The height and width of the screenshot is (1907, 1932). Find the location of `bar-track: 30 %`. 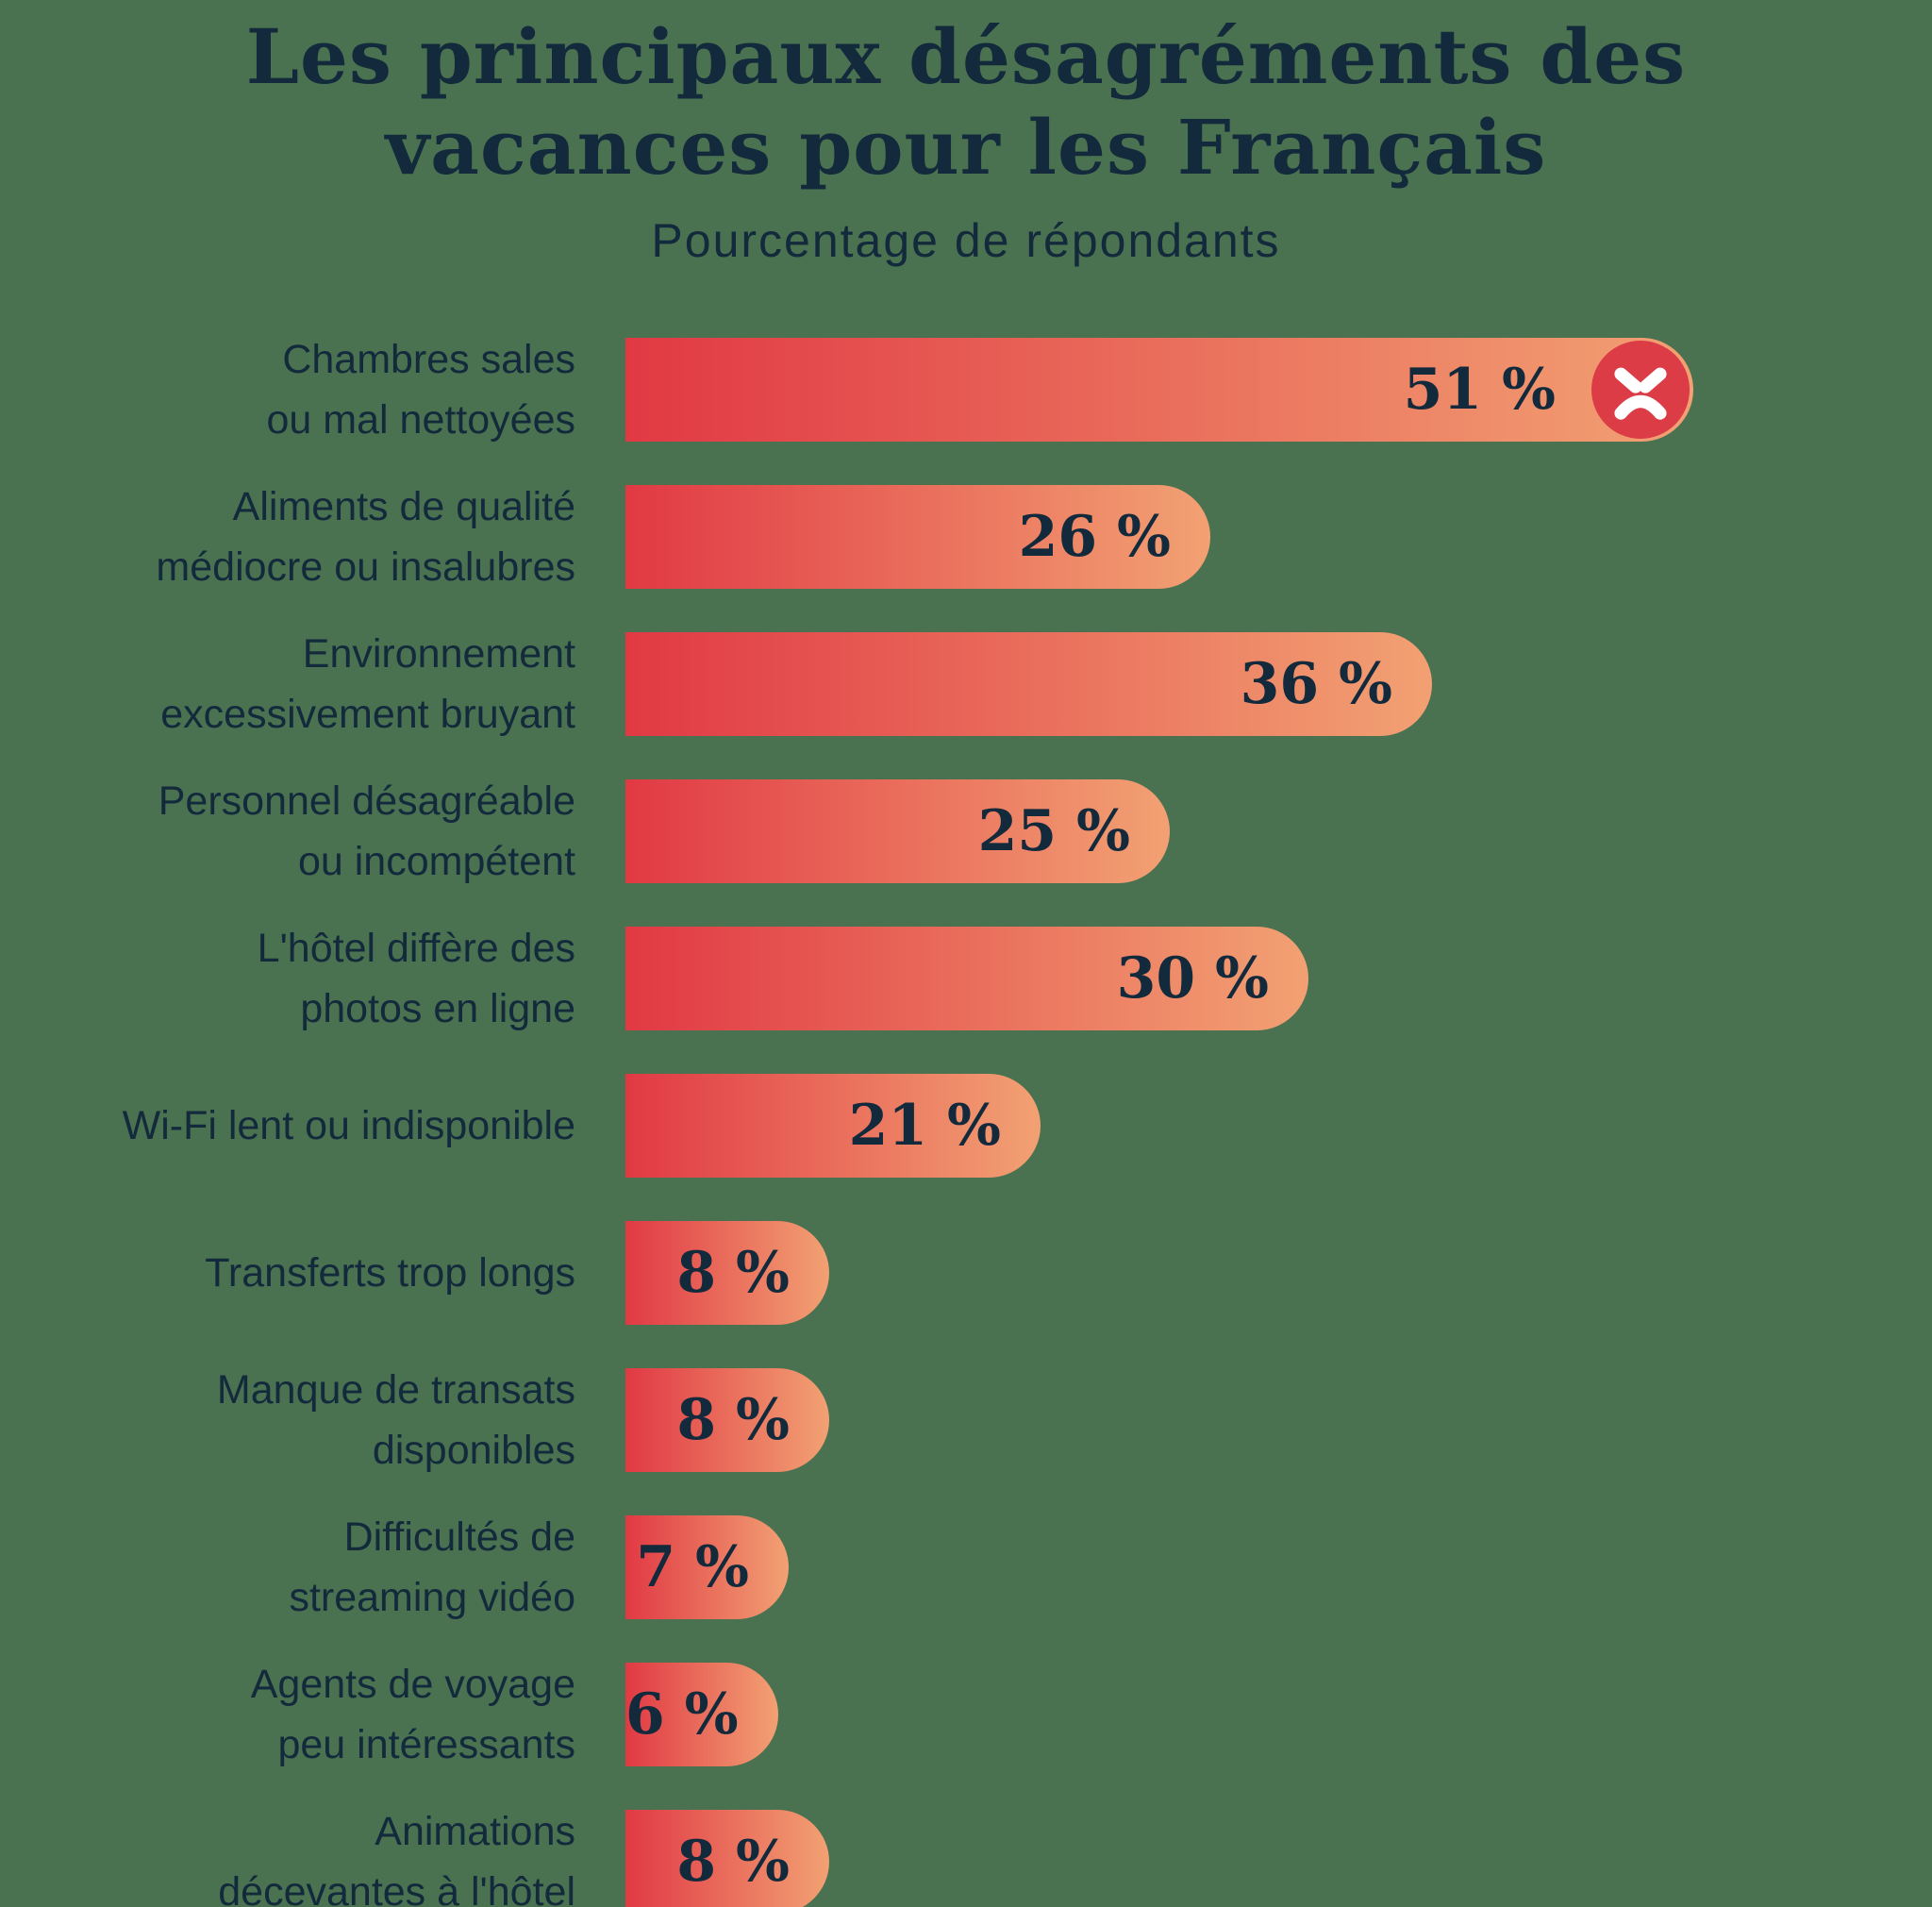

bar-track: 30 % is located at coordinates (1278, 978).